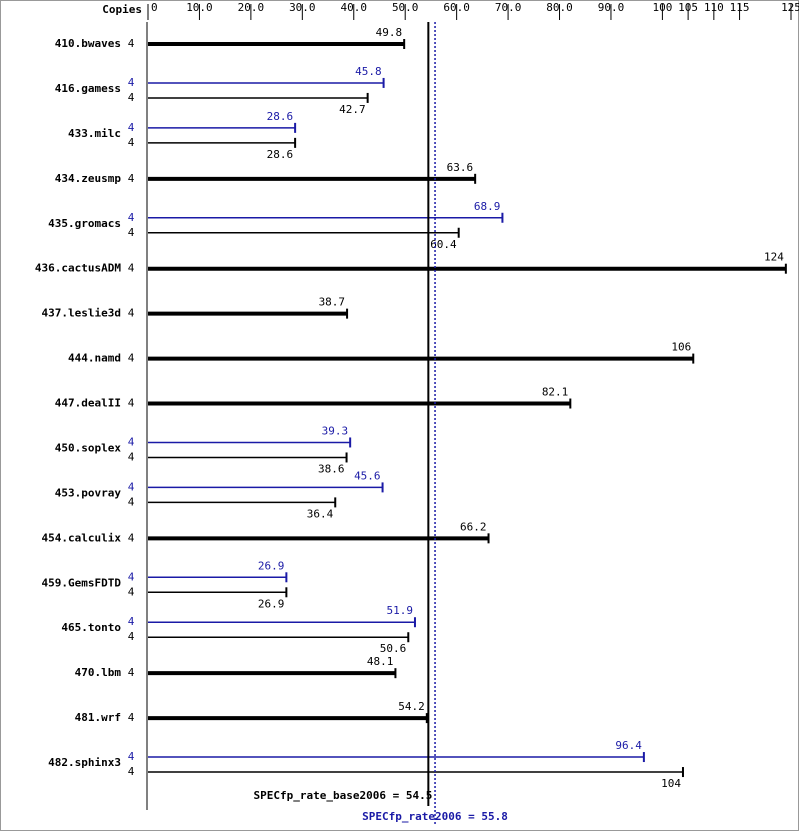  Describe the element at coordinates (411, 706) in the screenshot. I see `value-label: 54.2` at that location.